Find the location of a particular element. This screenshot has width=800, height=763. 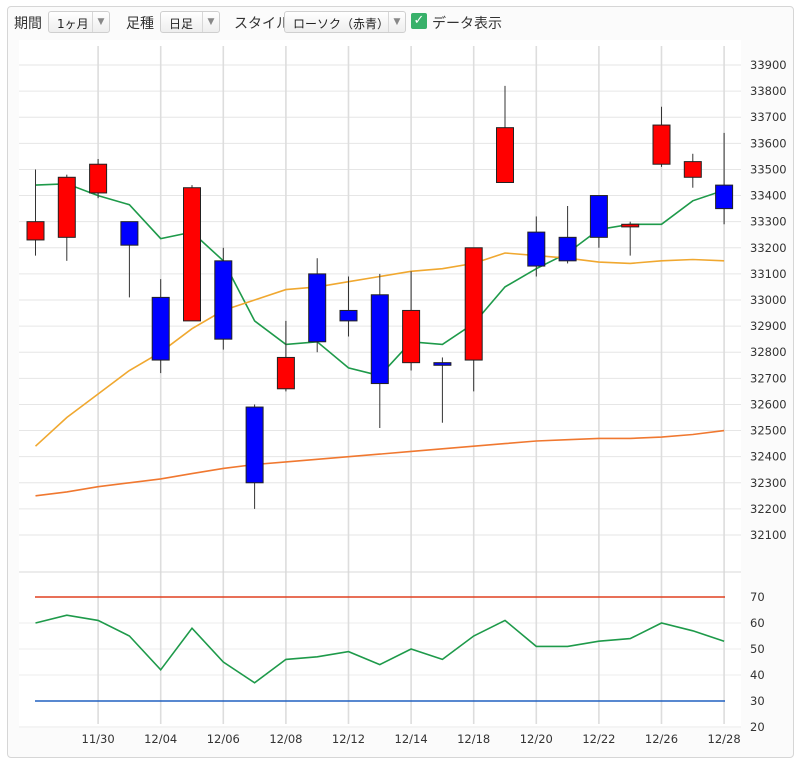

style-select-value: ローソク（赤青） is located at coordinates (341, 24).